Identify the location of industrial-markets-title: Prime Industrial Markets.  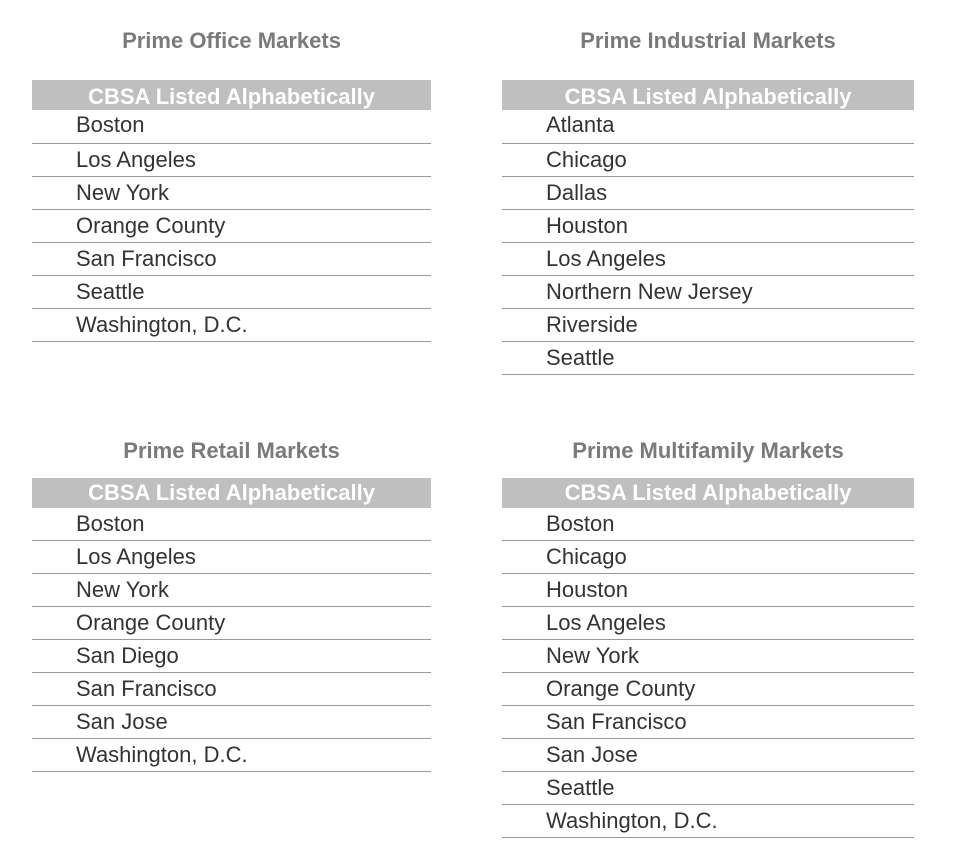
(708, 40).